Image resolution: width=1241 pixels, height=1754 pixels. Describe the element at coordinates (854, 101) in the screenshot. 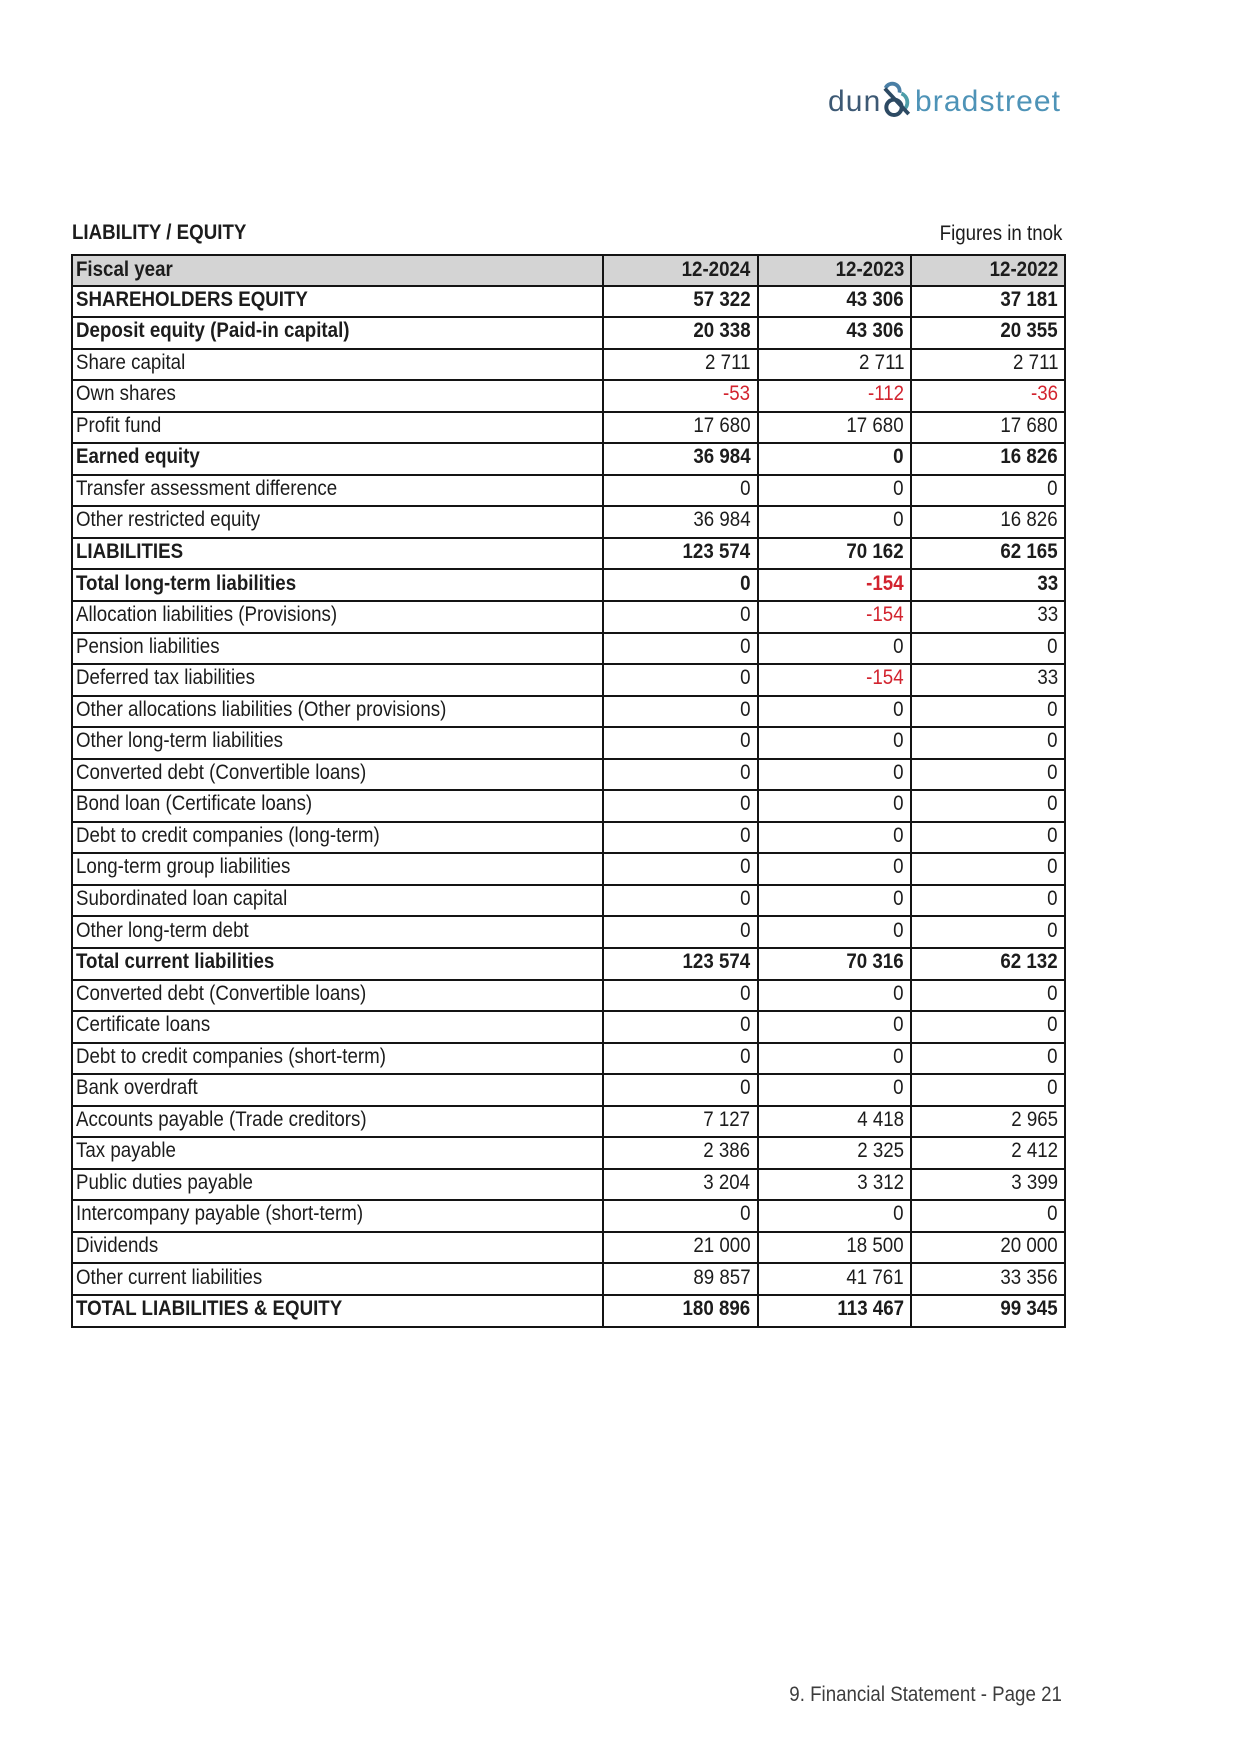

I see `svg-text: dun` at that location.